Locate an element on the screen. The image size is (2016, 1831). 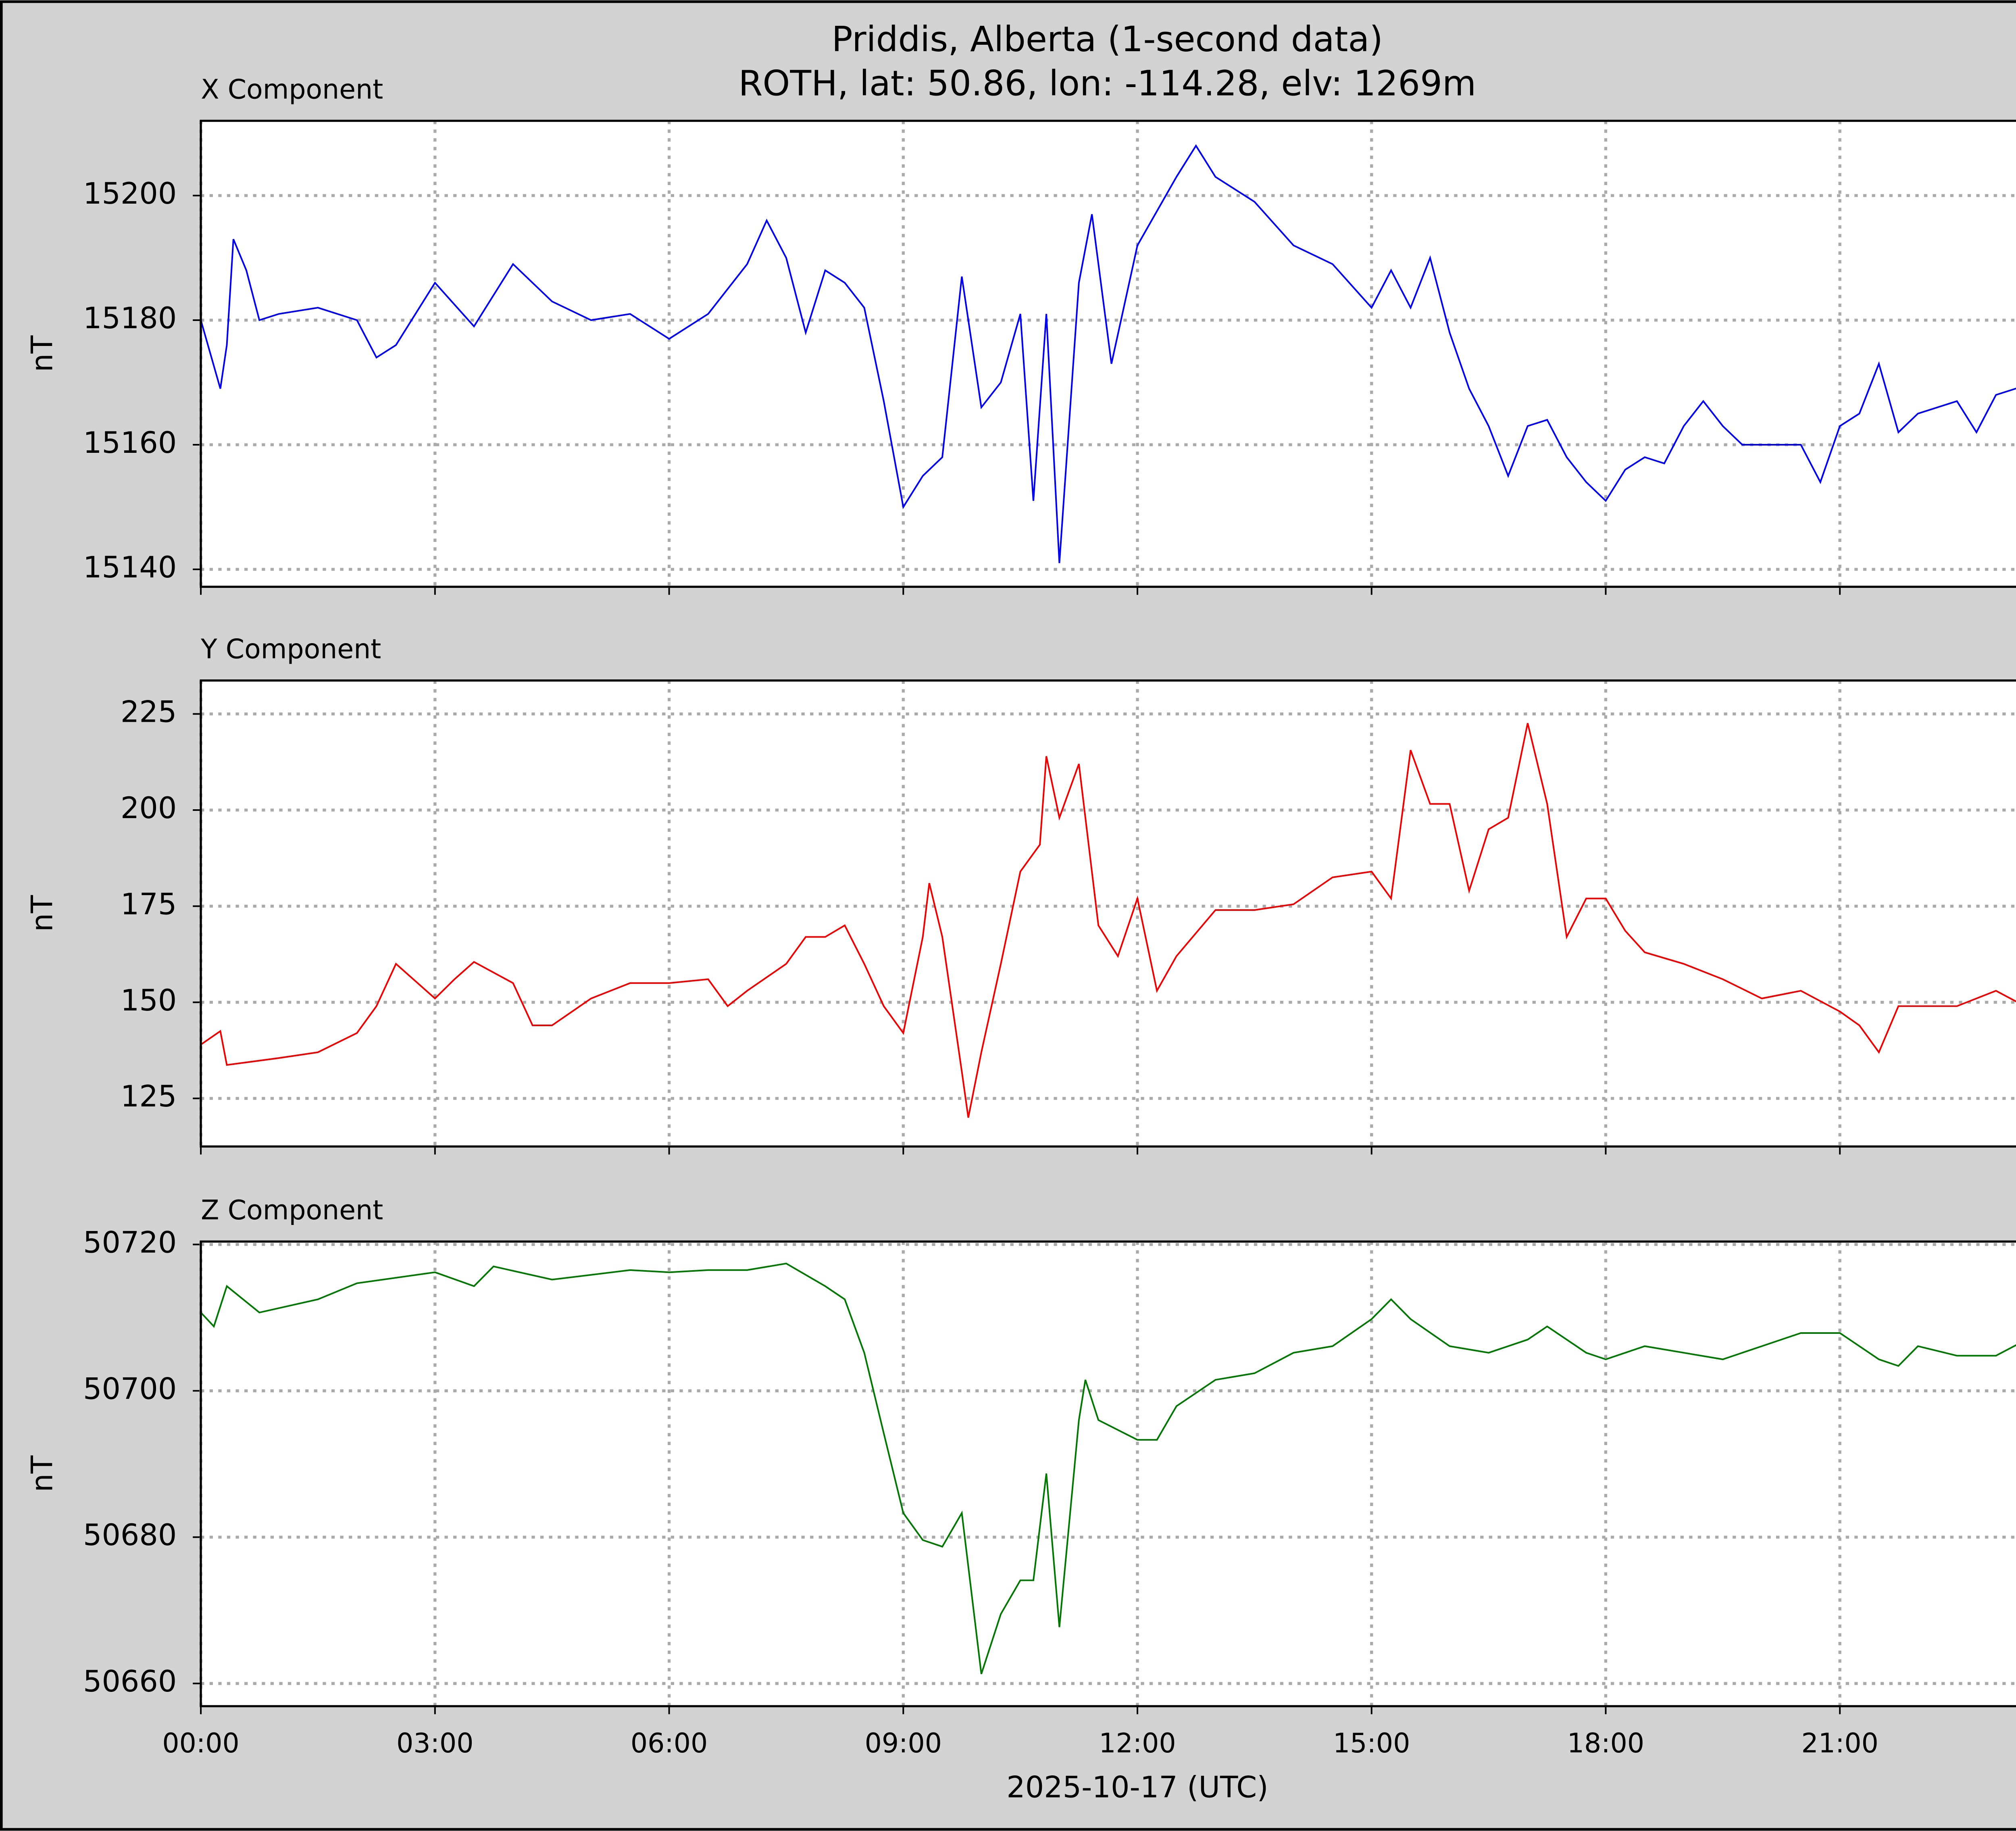
x-tick-label: 00:00 is located at coordinates (200, 1743).